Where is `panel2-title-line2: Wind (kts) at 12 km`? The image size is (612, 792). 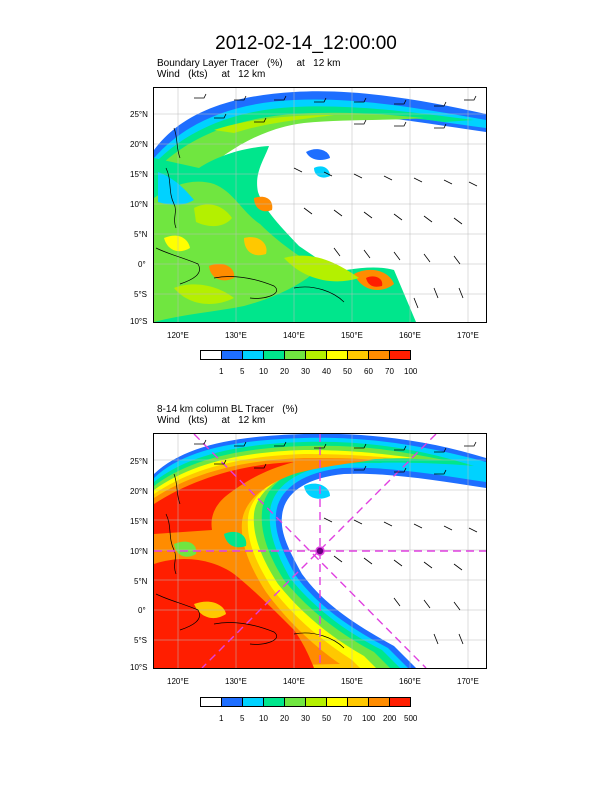
panel2-title-line2: Wind (kts) at 12 km is located at coordinates (211, 420).